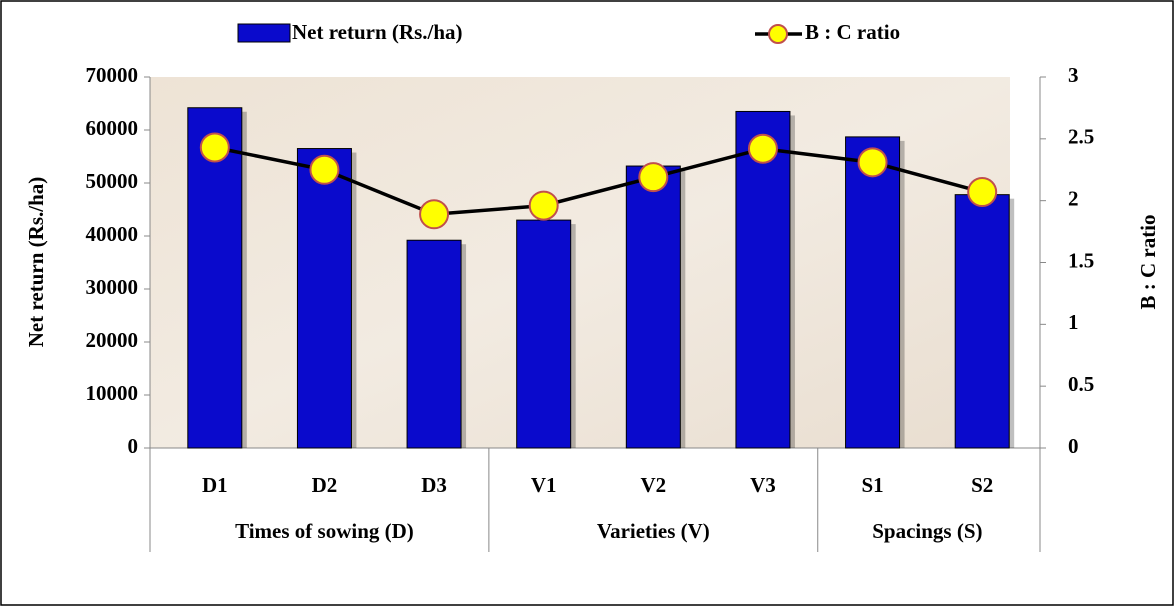 This screenshot has height=611, width=1175. I want to click on y2-tick-label: 0, so click(1073, 446).